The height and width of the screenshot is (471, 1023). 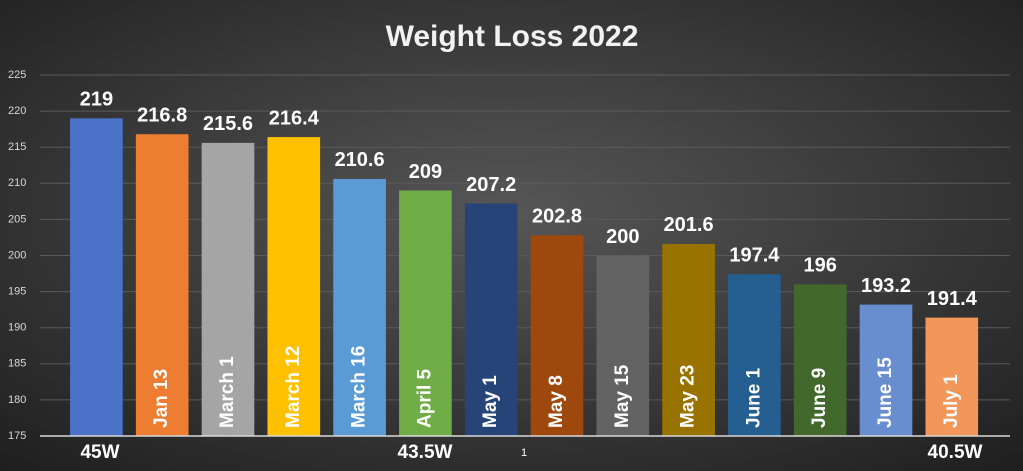 What do you see at coordinates (688, 396) in the screenshot?
I see `x-tick-label: May 23` at bounding box center [688, 396].